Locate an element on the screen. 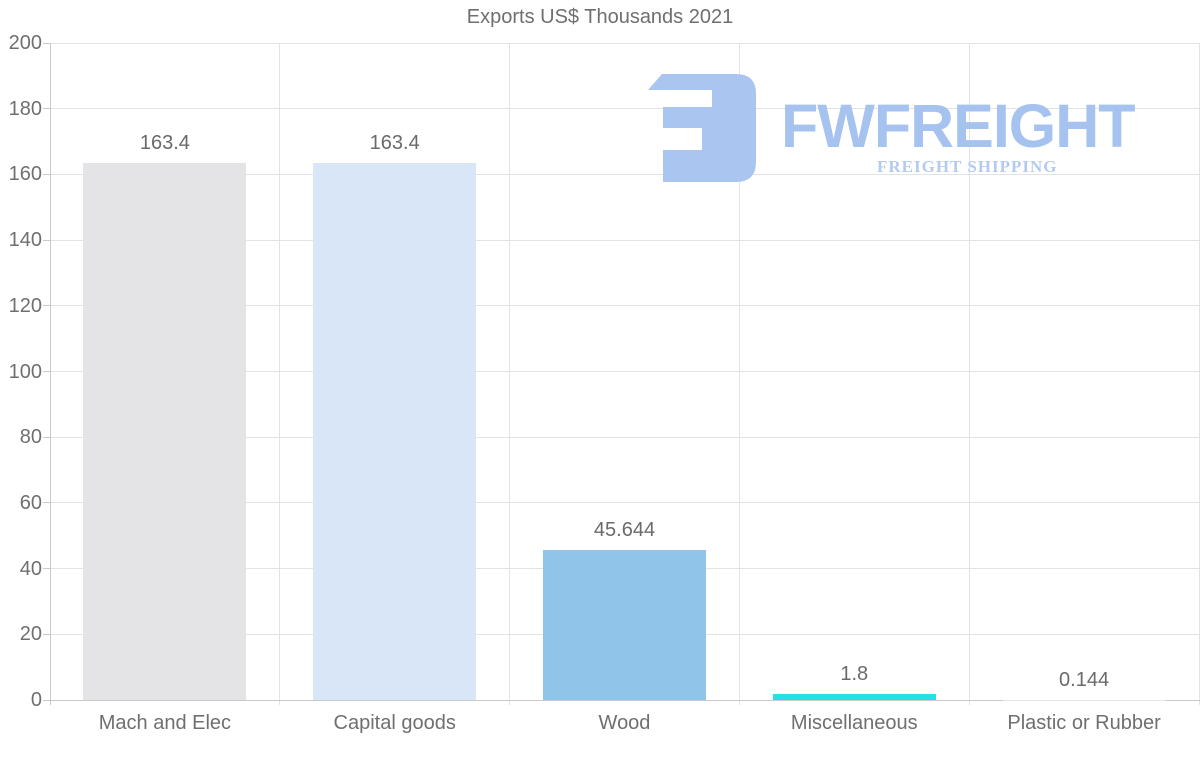  y-tick-label: 80 is located at coordinates (30, 437).